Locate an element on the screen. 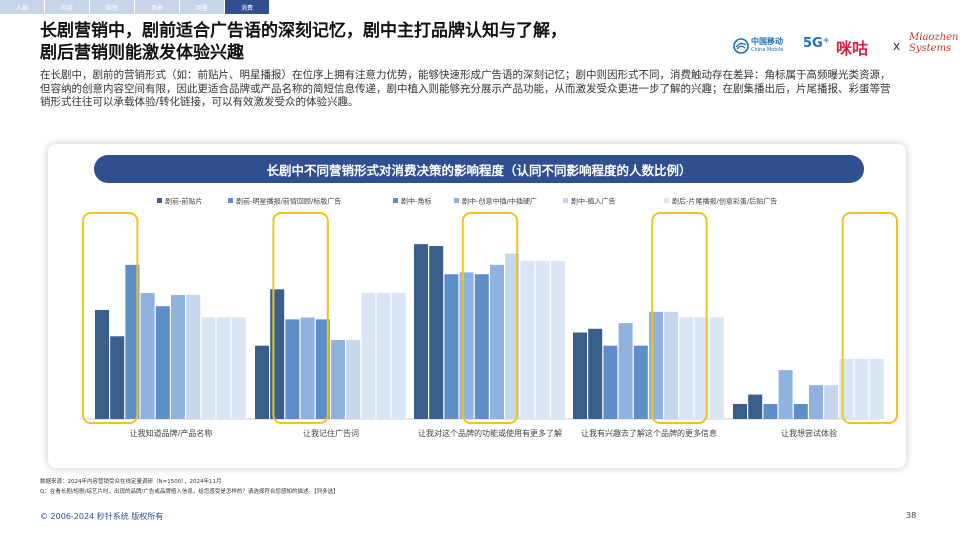 The height and width of the screenshot is (540, 960). legend-label-4: 剧中-角标 is located at coordinates (416, 201).